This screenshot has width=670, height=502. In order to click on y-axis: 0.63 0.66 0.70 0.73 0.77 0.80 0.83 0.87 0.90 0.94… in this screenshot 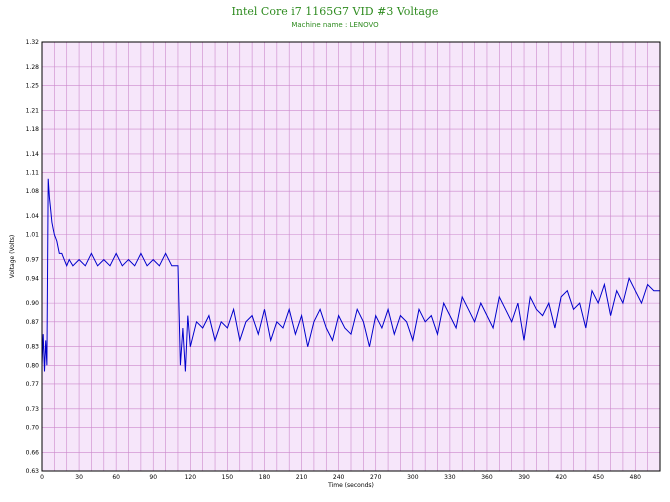, I will do `click(33, 257)`.